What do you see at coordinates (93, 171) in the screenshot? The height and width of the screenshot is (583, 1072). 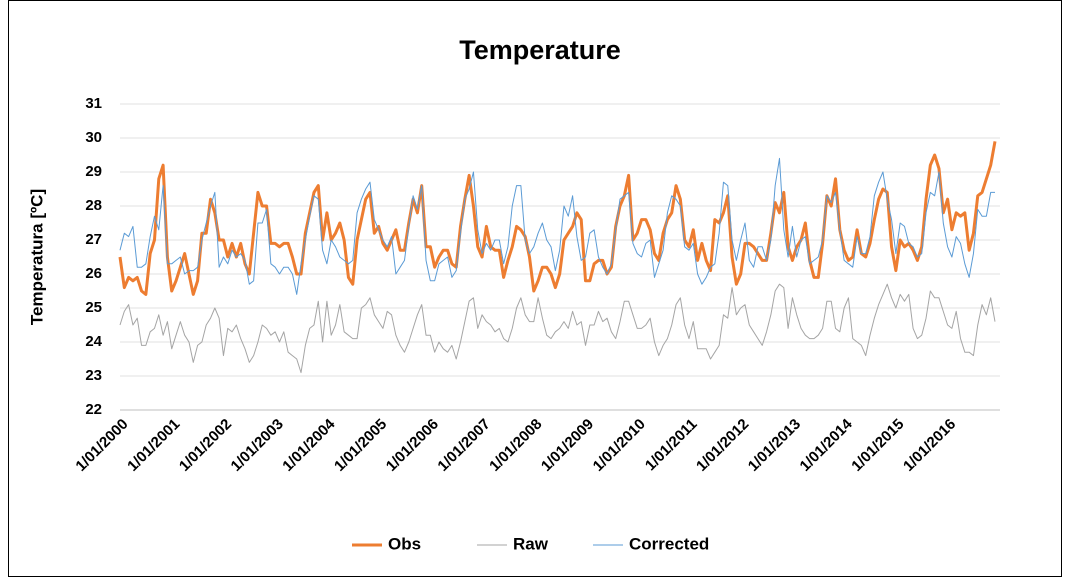 I see `y-tick-label: 29` at bounding box center [93, 171].